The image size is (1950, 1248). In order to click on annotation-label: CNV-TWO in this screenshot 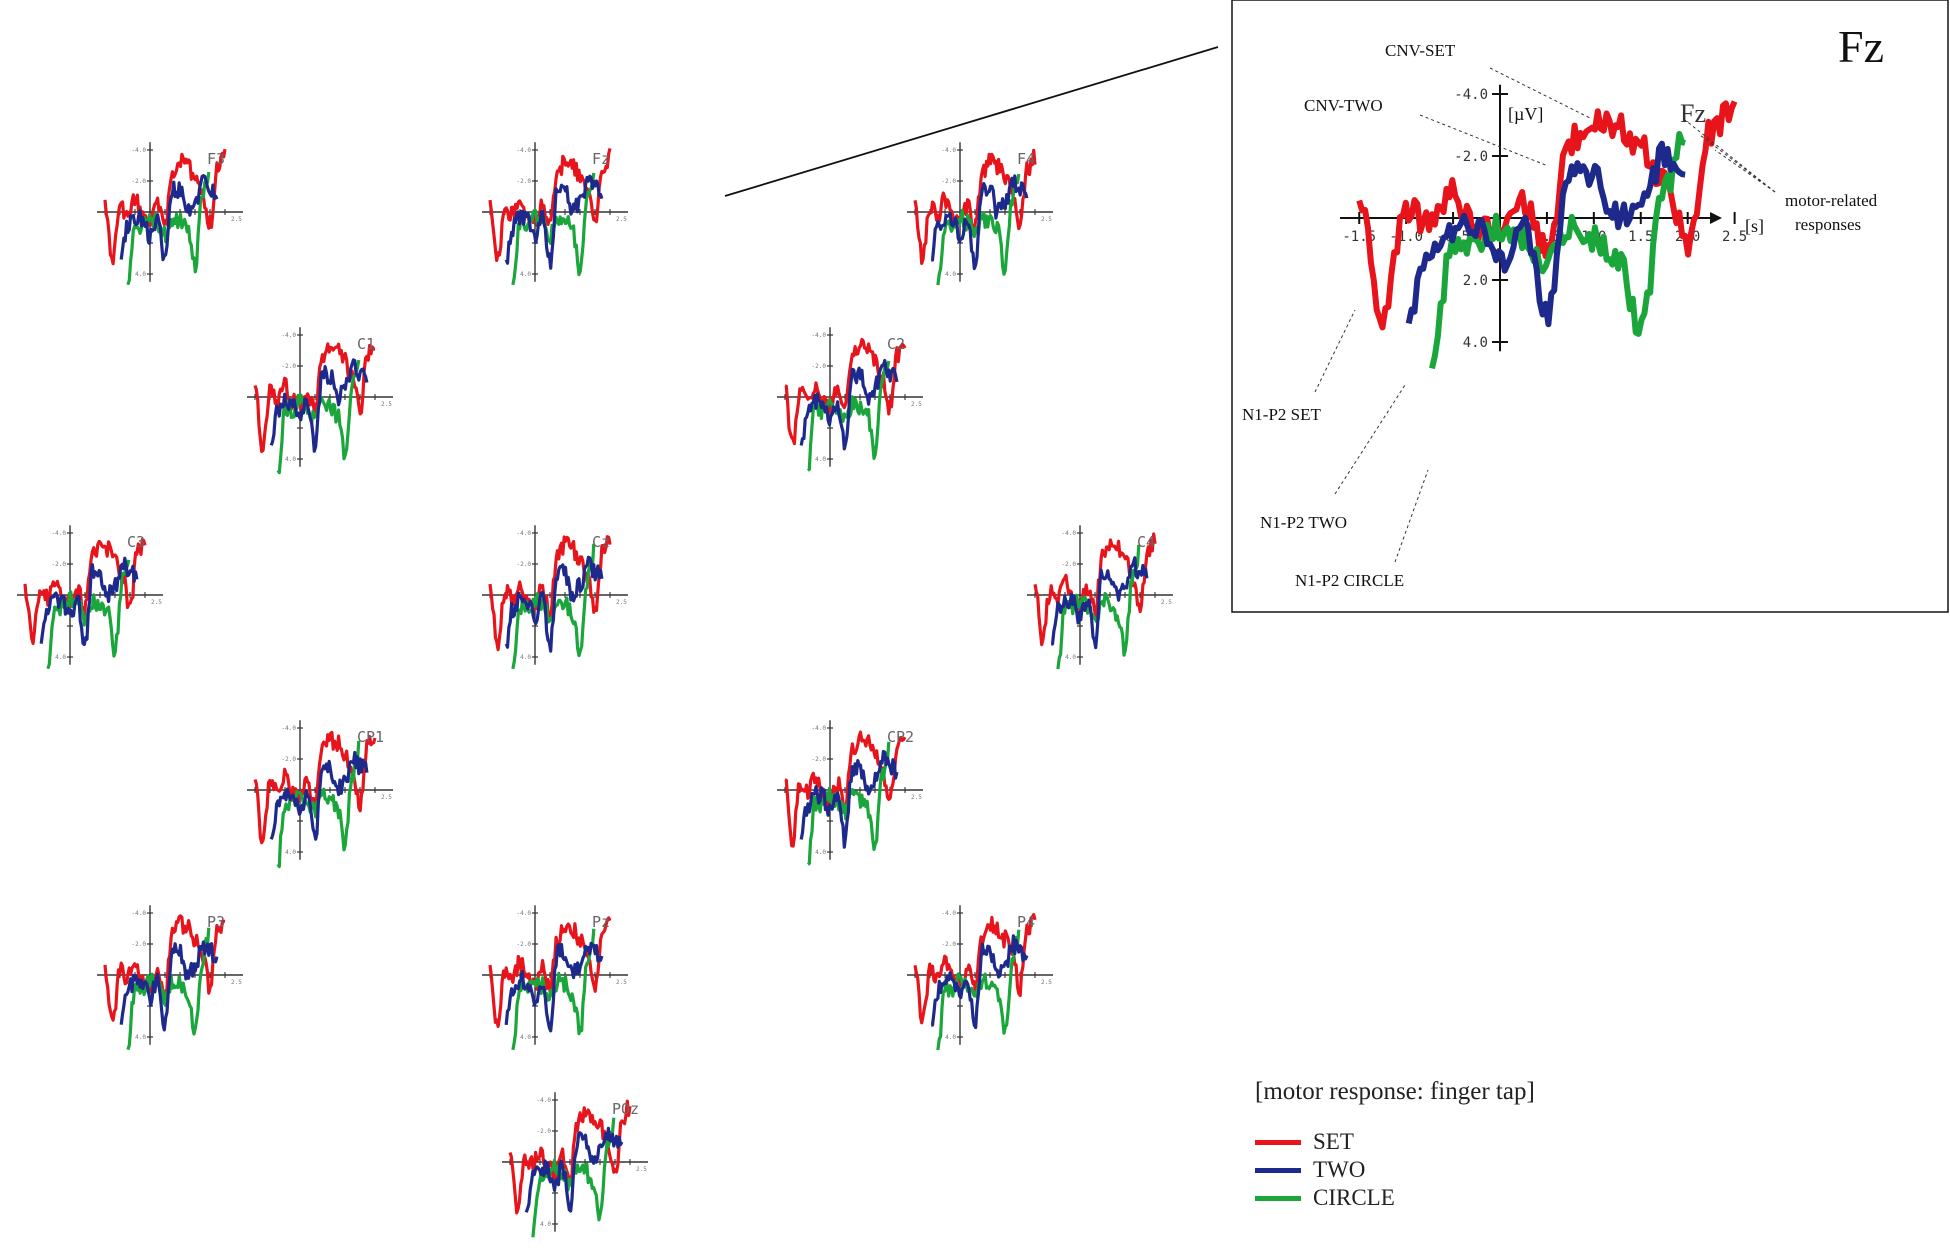, I will do `click(1343, 105)`.